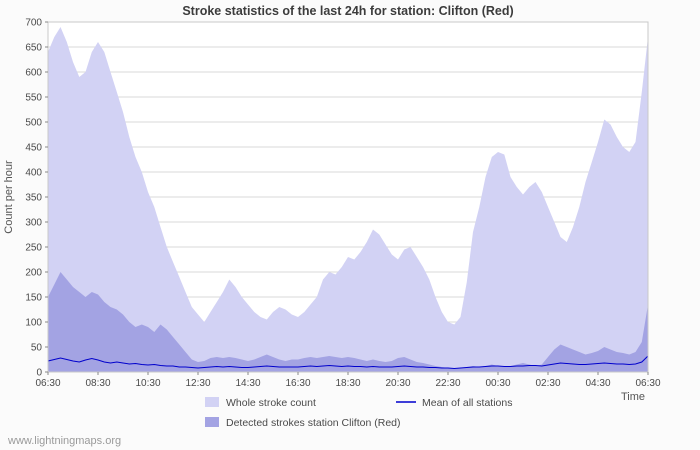  I want to click on y-tick-label: 650, so click(33, 48).